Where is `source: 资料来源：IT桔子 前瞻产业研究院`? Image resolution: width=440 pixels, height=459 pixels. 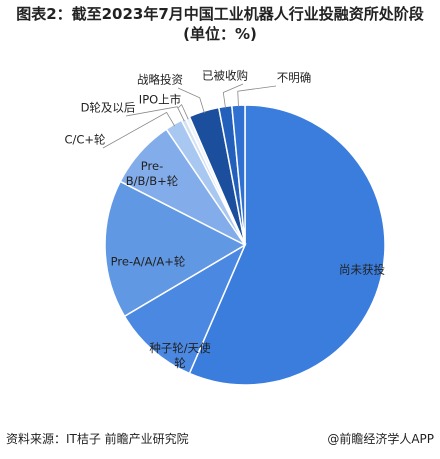 source: 资料来源：IT桔子 前瞻产业研究院 is located at coordinates (97, 439).